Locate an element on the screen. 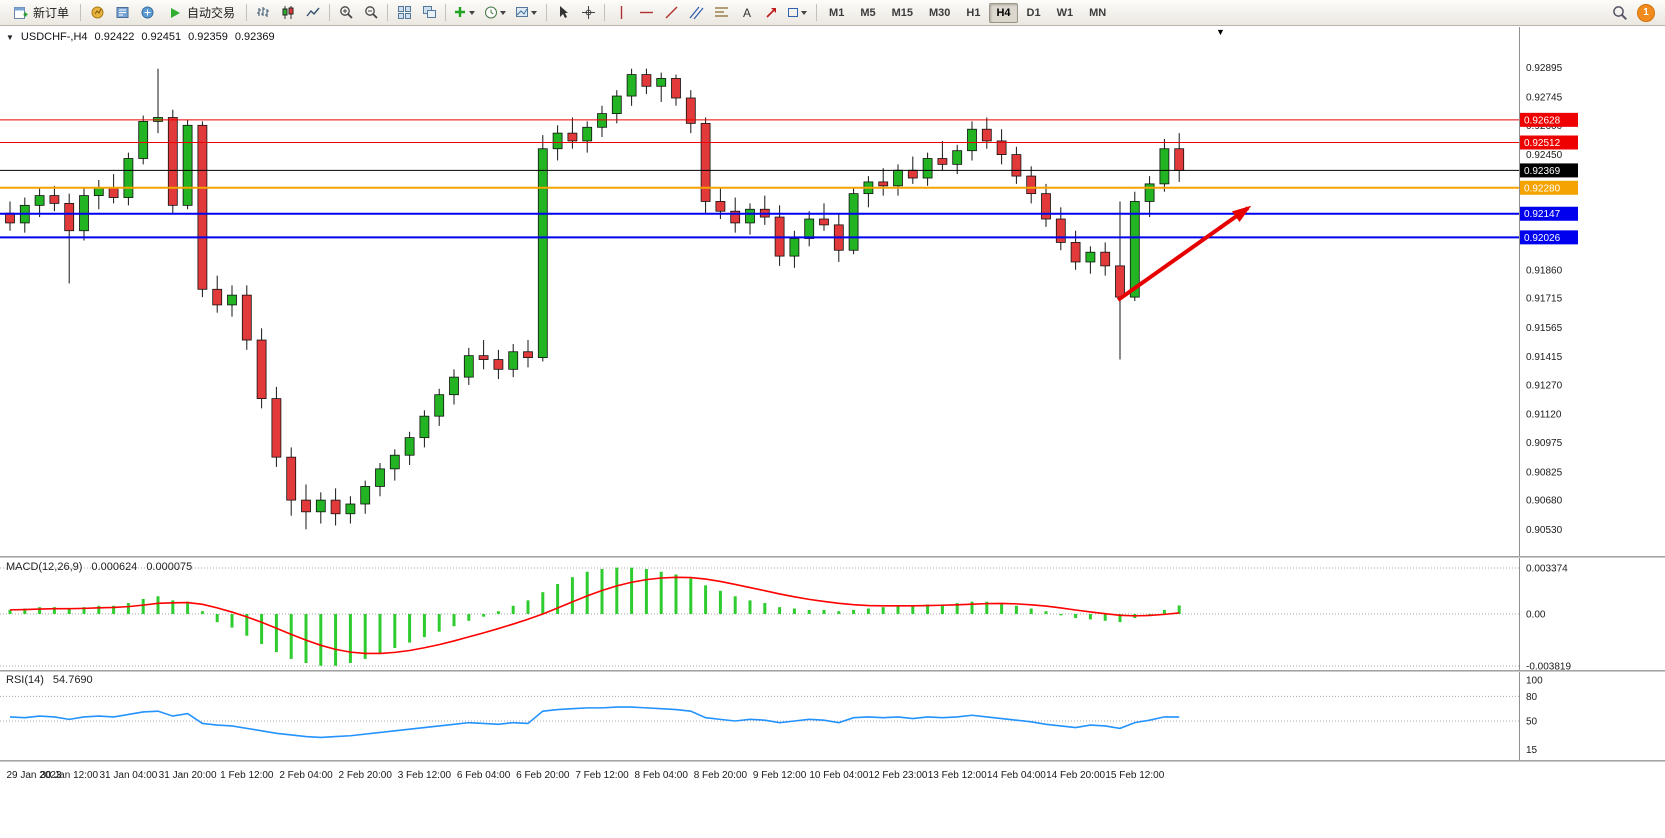 Image resolution: width=1665 pixels, height=838 pixels. pane-separator-rsi is located at coordinates (832, 671).